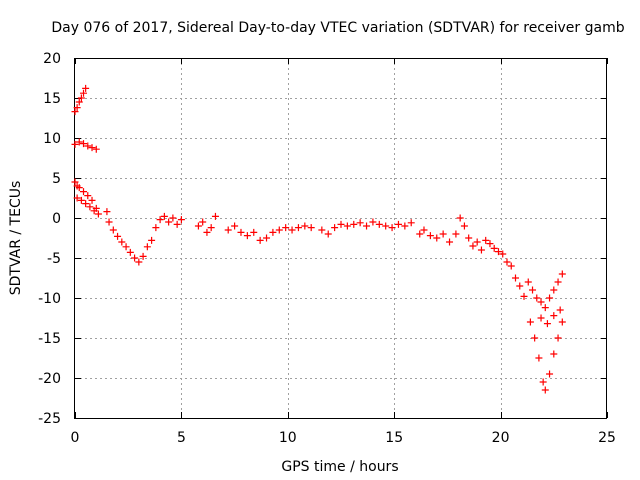 The height and width of the screenshot is (480, 640). I want to click on y-tick-label: -5, so click(54, 259).